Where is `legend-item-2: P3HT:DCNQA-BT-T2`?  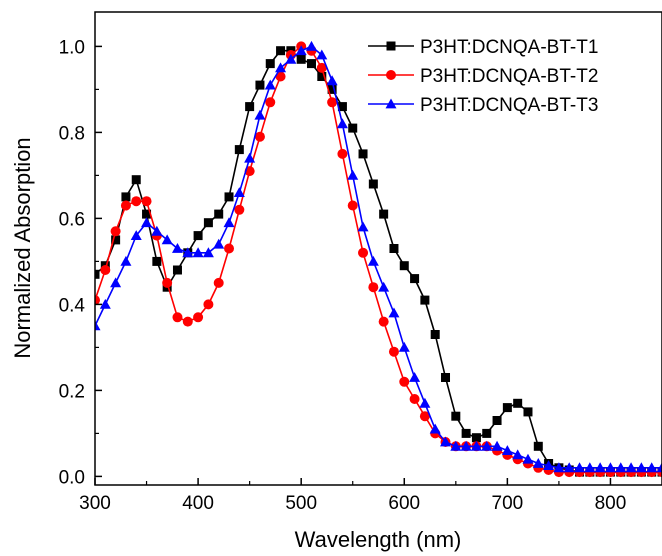
legend-item-2: P3HT:DCNQA-BT-T2 is located at coordinates (483, 76).